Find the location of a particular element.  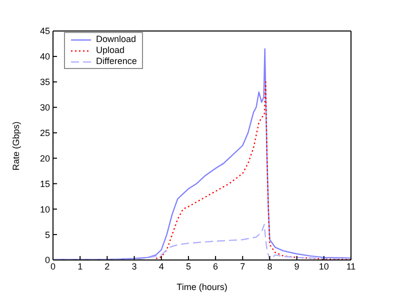

y-tick-label: 5 is located at coordinates (47, 235).